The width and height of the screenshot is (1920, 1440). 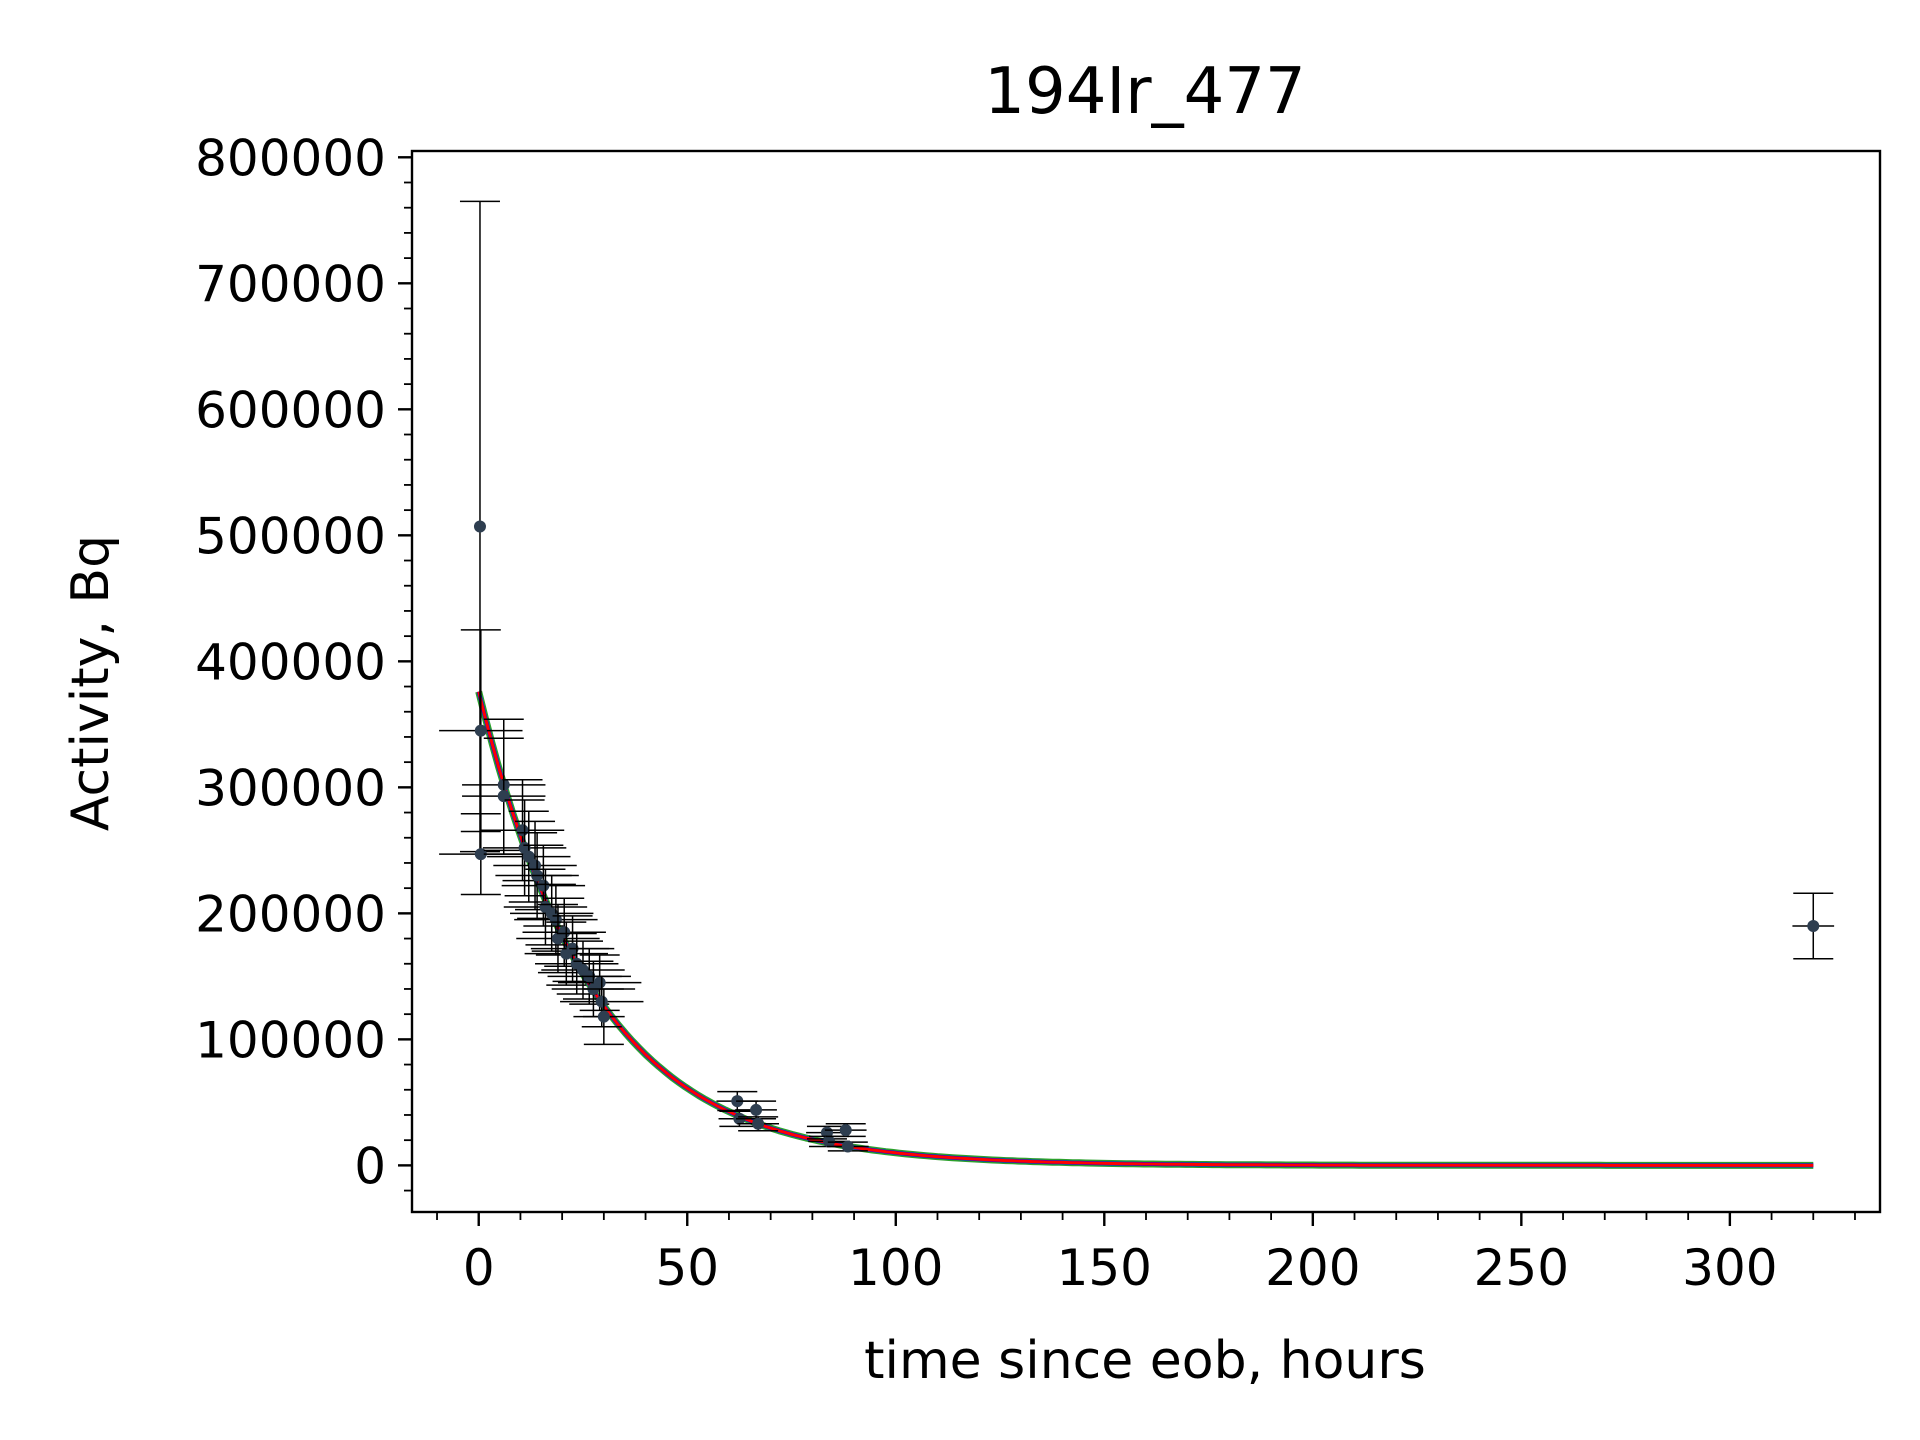 I want to click on y-tick-label: 700000, so click(x=290, y=284).